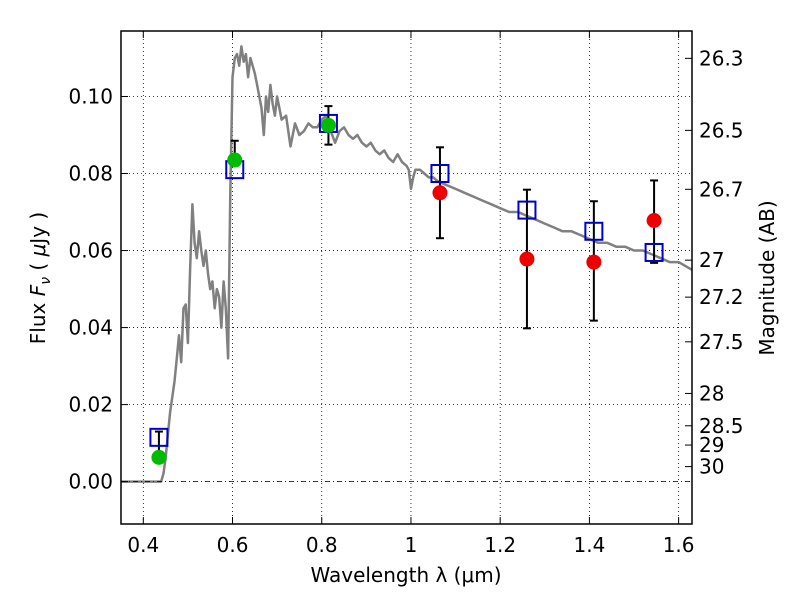 This screenshot has height=600, width=800. What do you see at coordinates (711, 445) in the screenshot?
I see `right-tick-label: 29` at bounding box center [711, 445].